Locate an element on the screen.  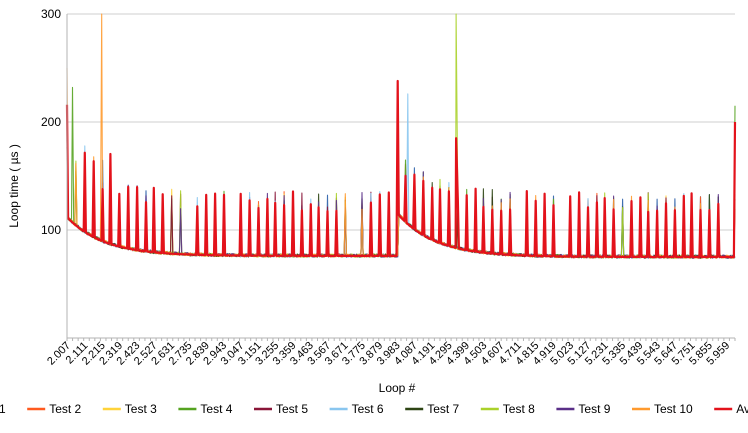
legend-item-test-7: Test 7 is located at coordinates (432, 409).